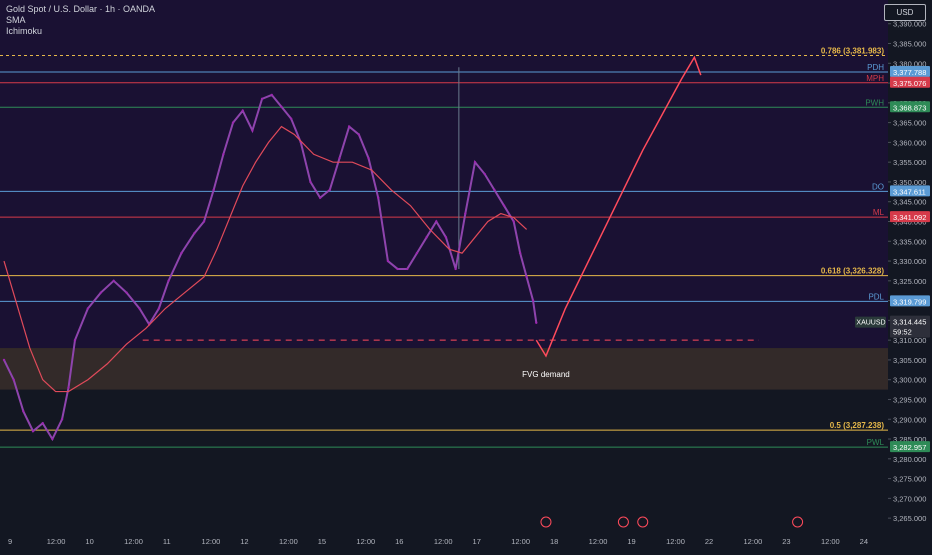 This screenshot has height=555, width=932. I want to click on y-tick-label-5: 3,365.000, so click(909, 123).